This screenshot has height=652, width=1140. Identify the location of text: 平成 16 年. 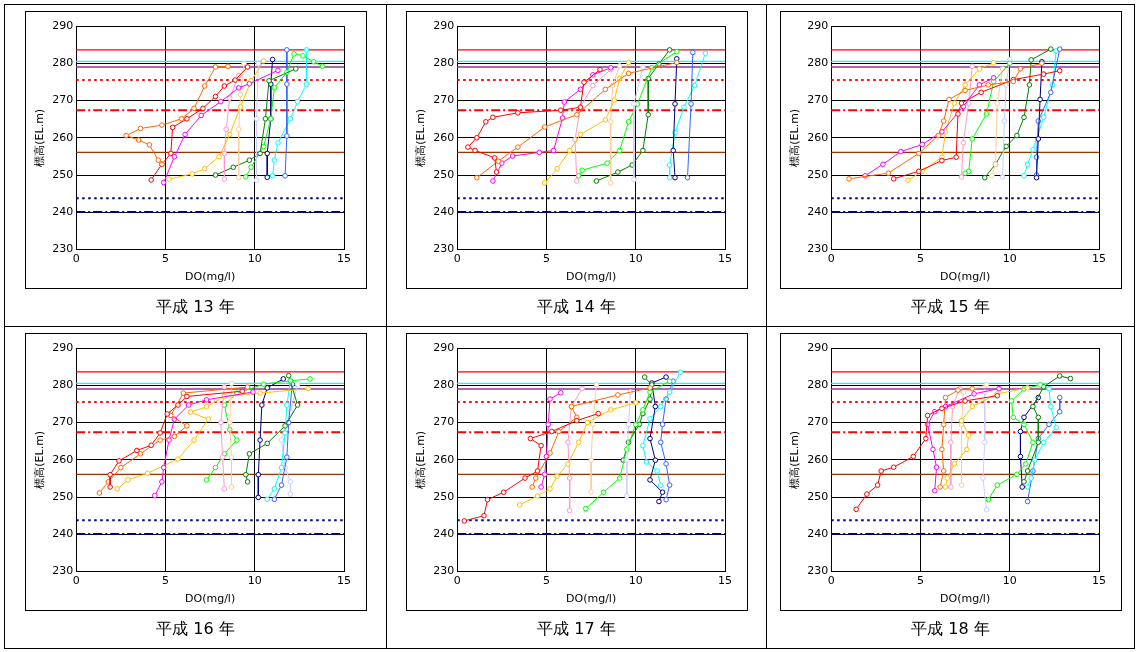
(195, 629).